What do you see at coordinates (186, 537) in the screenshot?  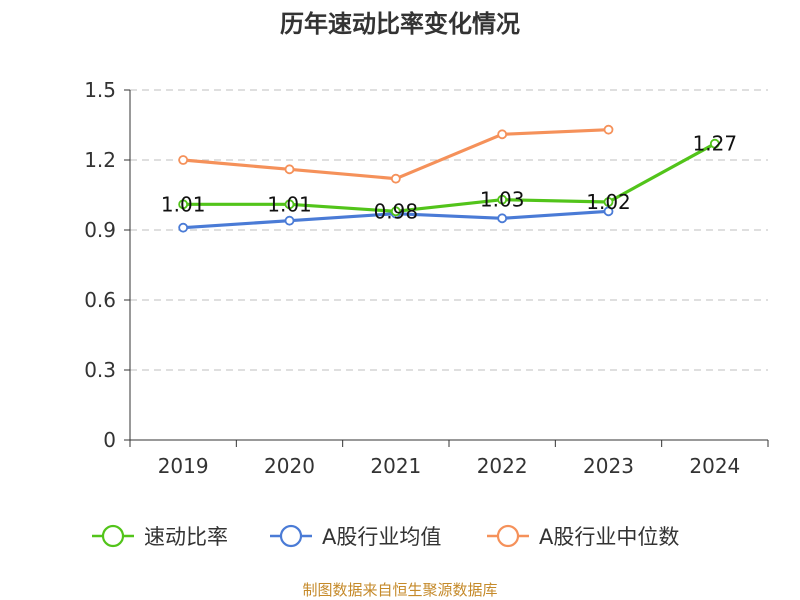 I see `legend-label: 速动比率` at bounding box center [186, 537].